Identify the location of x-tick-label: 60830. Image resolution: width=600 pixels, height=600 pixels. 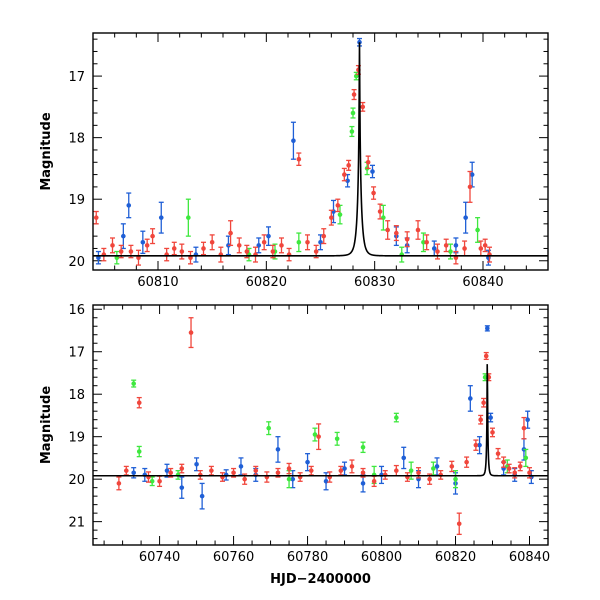
(374, 282).